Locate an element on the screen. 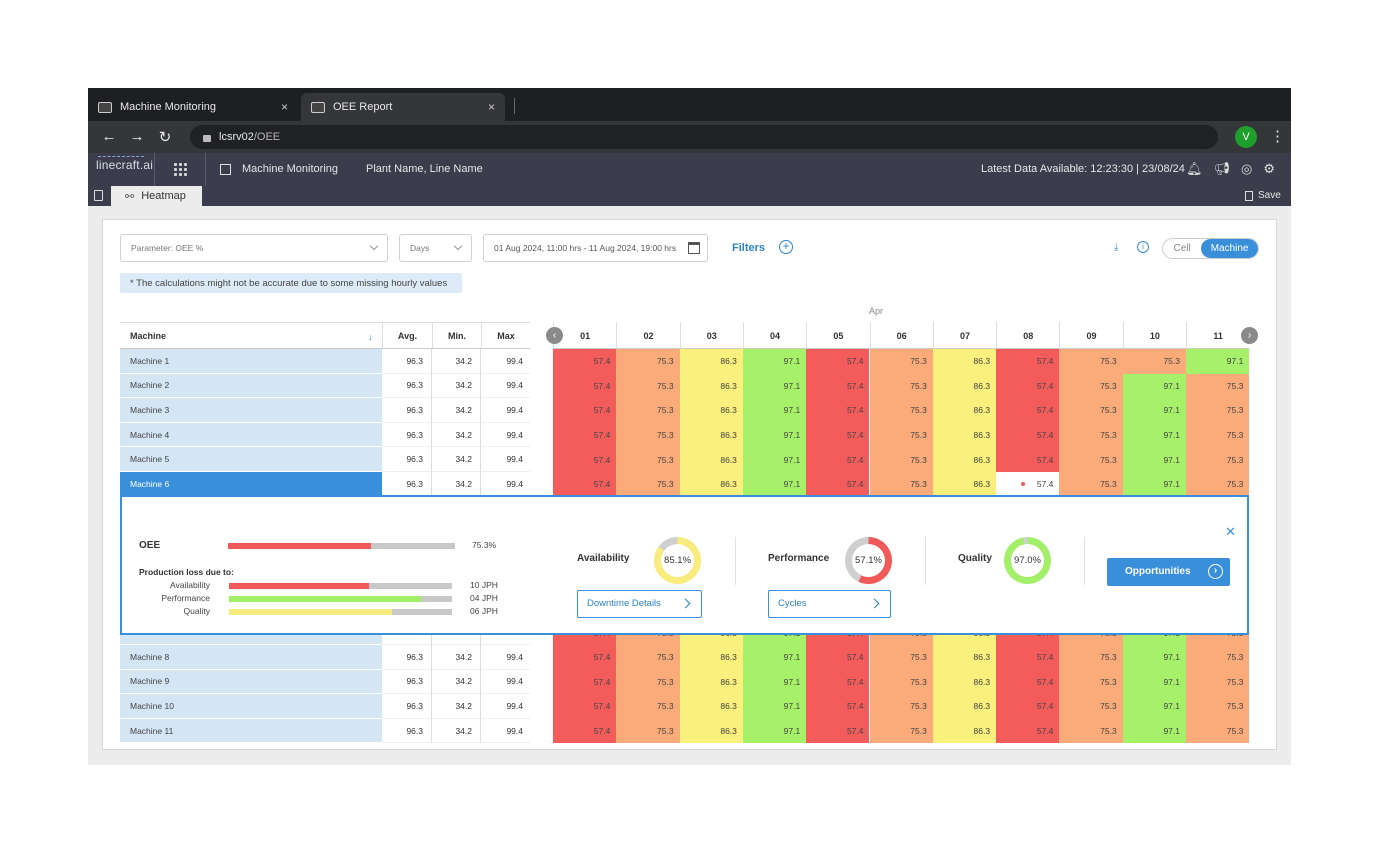  table-row: Machine 6 96.3 34.2 99.4 is located at coordinates (325, 484).